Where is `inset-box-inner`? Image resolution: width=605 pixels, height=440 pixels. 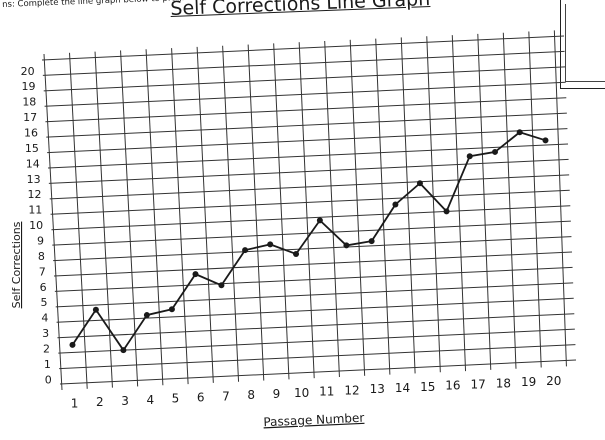
inset-box-inner is located at coordinates (585, 43).